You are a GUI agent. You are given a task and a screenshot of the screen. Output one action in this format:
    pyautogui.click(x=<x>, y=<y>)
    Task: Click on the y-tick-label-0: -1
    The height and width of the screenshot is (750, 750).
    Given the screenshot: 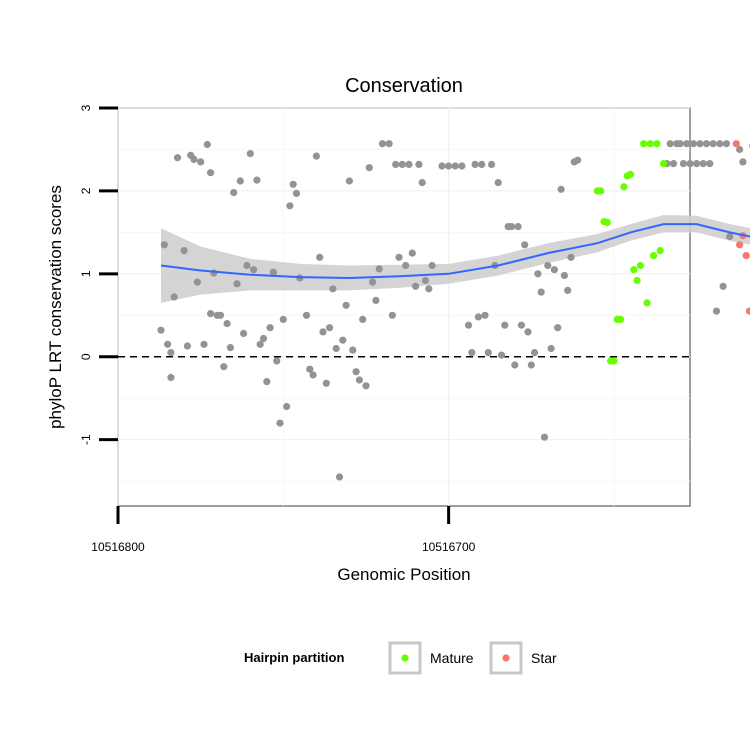 What is the action you would take?
    pyautogui.click(x=86, y=439)
    